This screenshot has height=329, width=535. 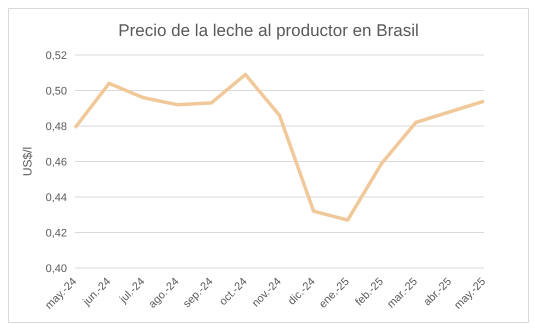 I want to click on y-tick-label: 0,46, so click(x=56, y=162).